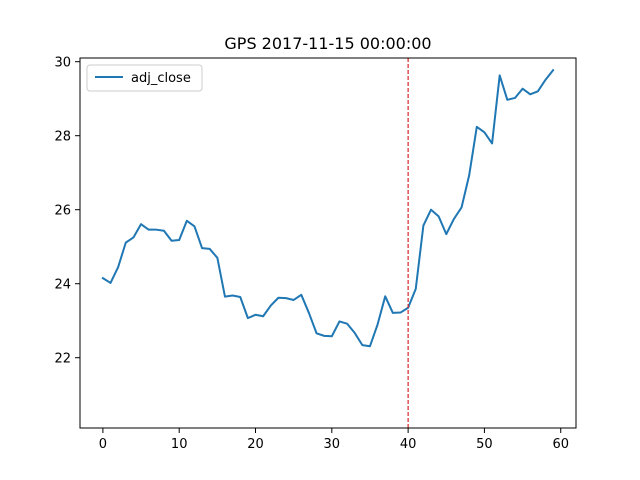 The image size is (640, 480). Describe the element at coordinates (484, 444) in the screenshot. I see `x-tick-label: 50` at that location.